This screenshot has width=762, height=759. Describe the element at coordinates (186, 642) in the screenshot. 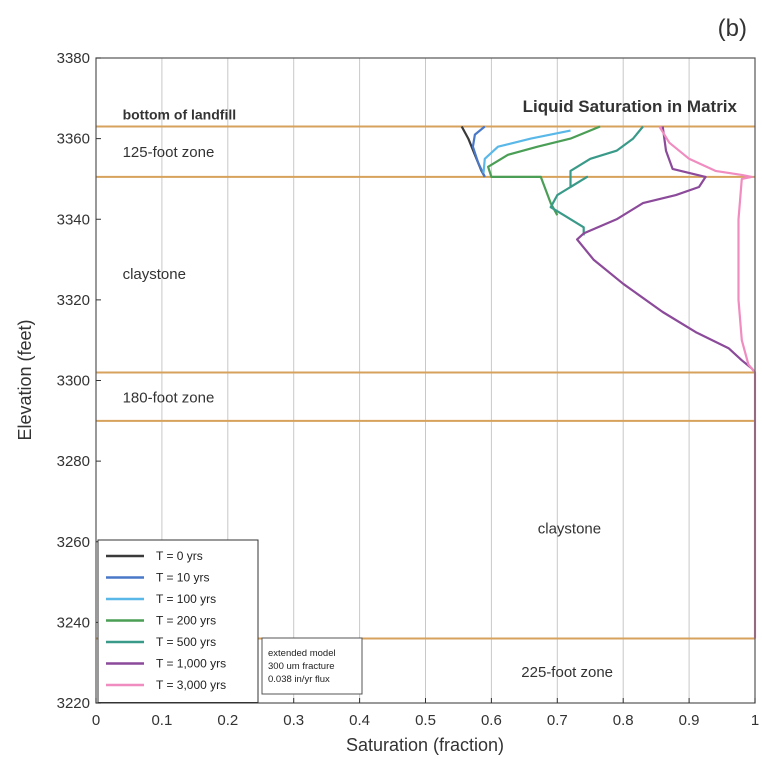

I see `legend-label: T = 500 yrs` at that location.